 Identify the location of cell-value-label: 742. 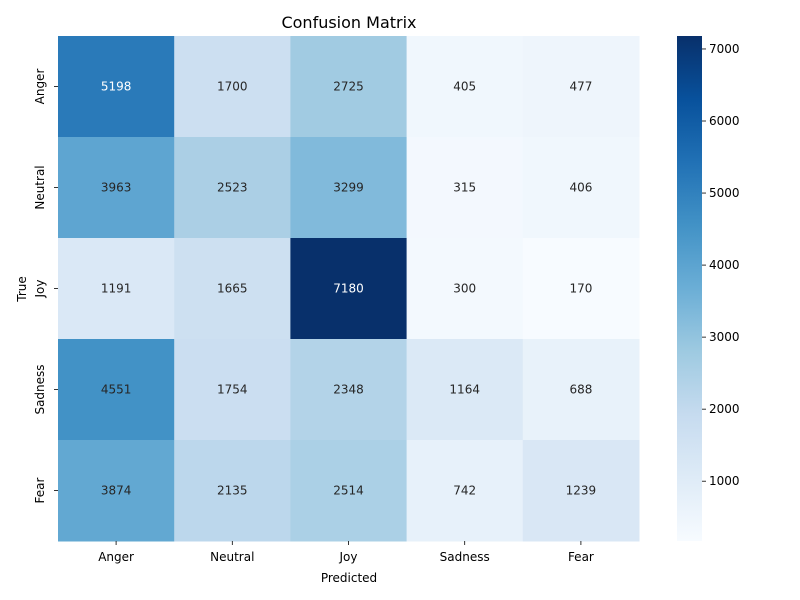
(464, 491).